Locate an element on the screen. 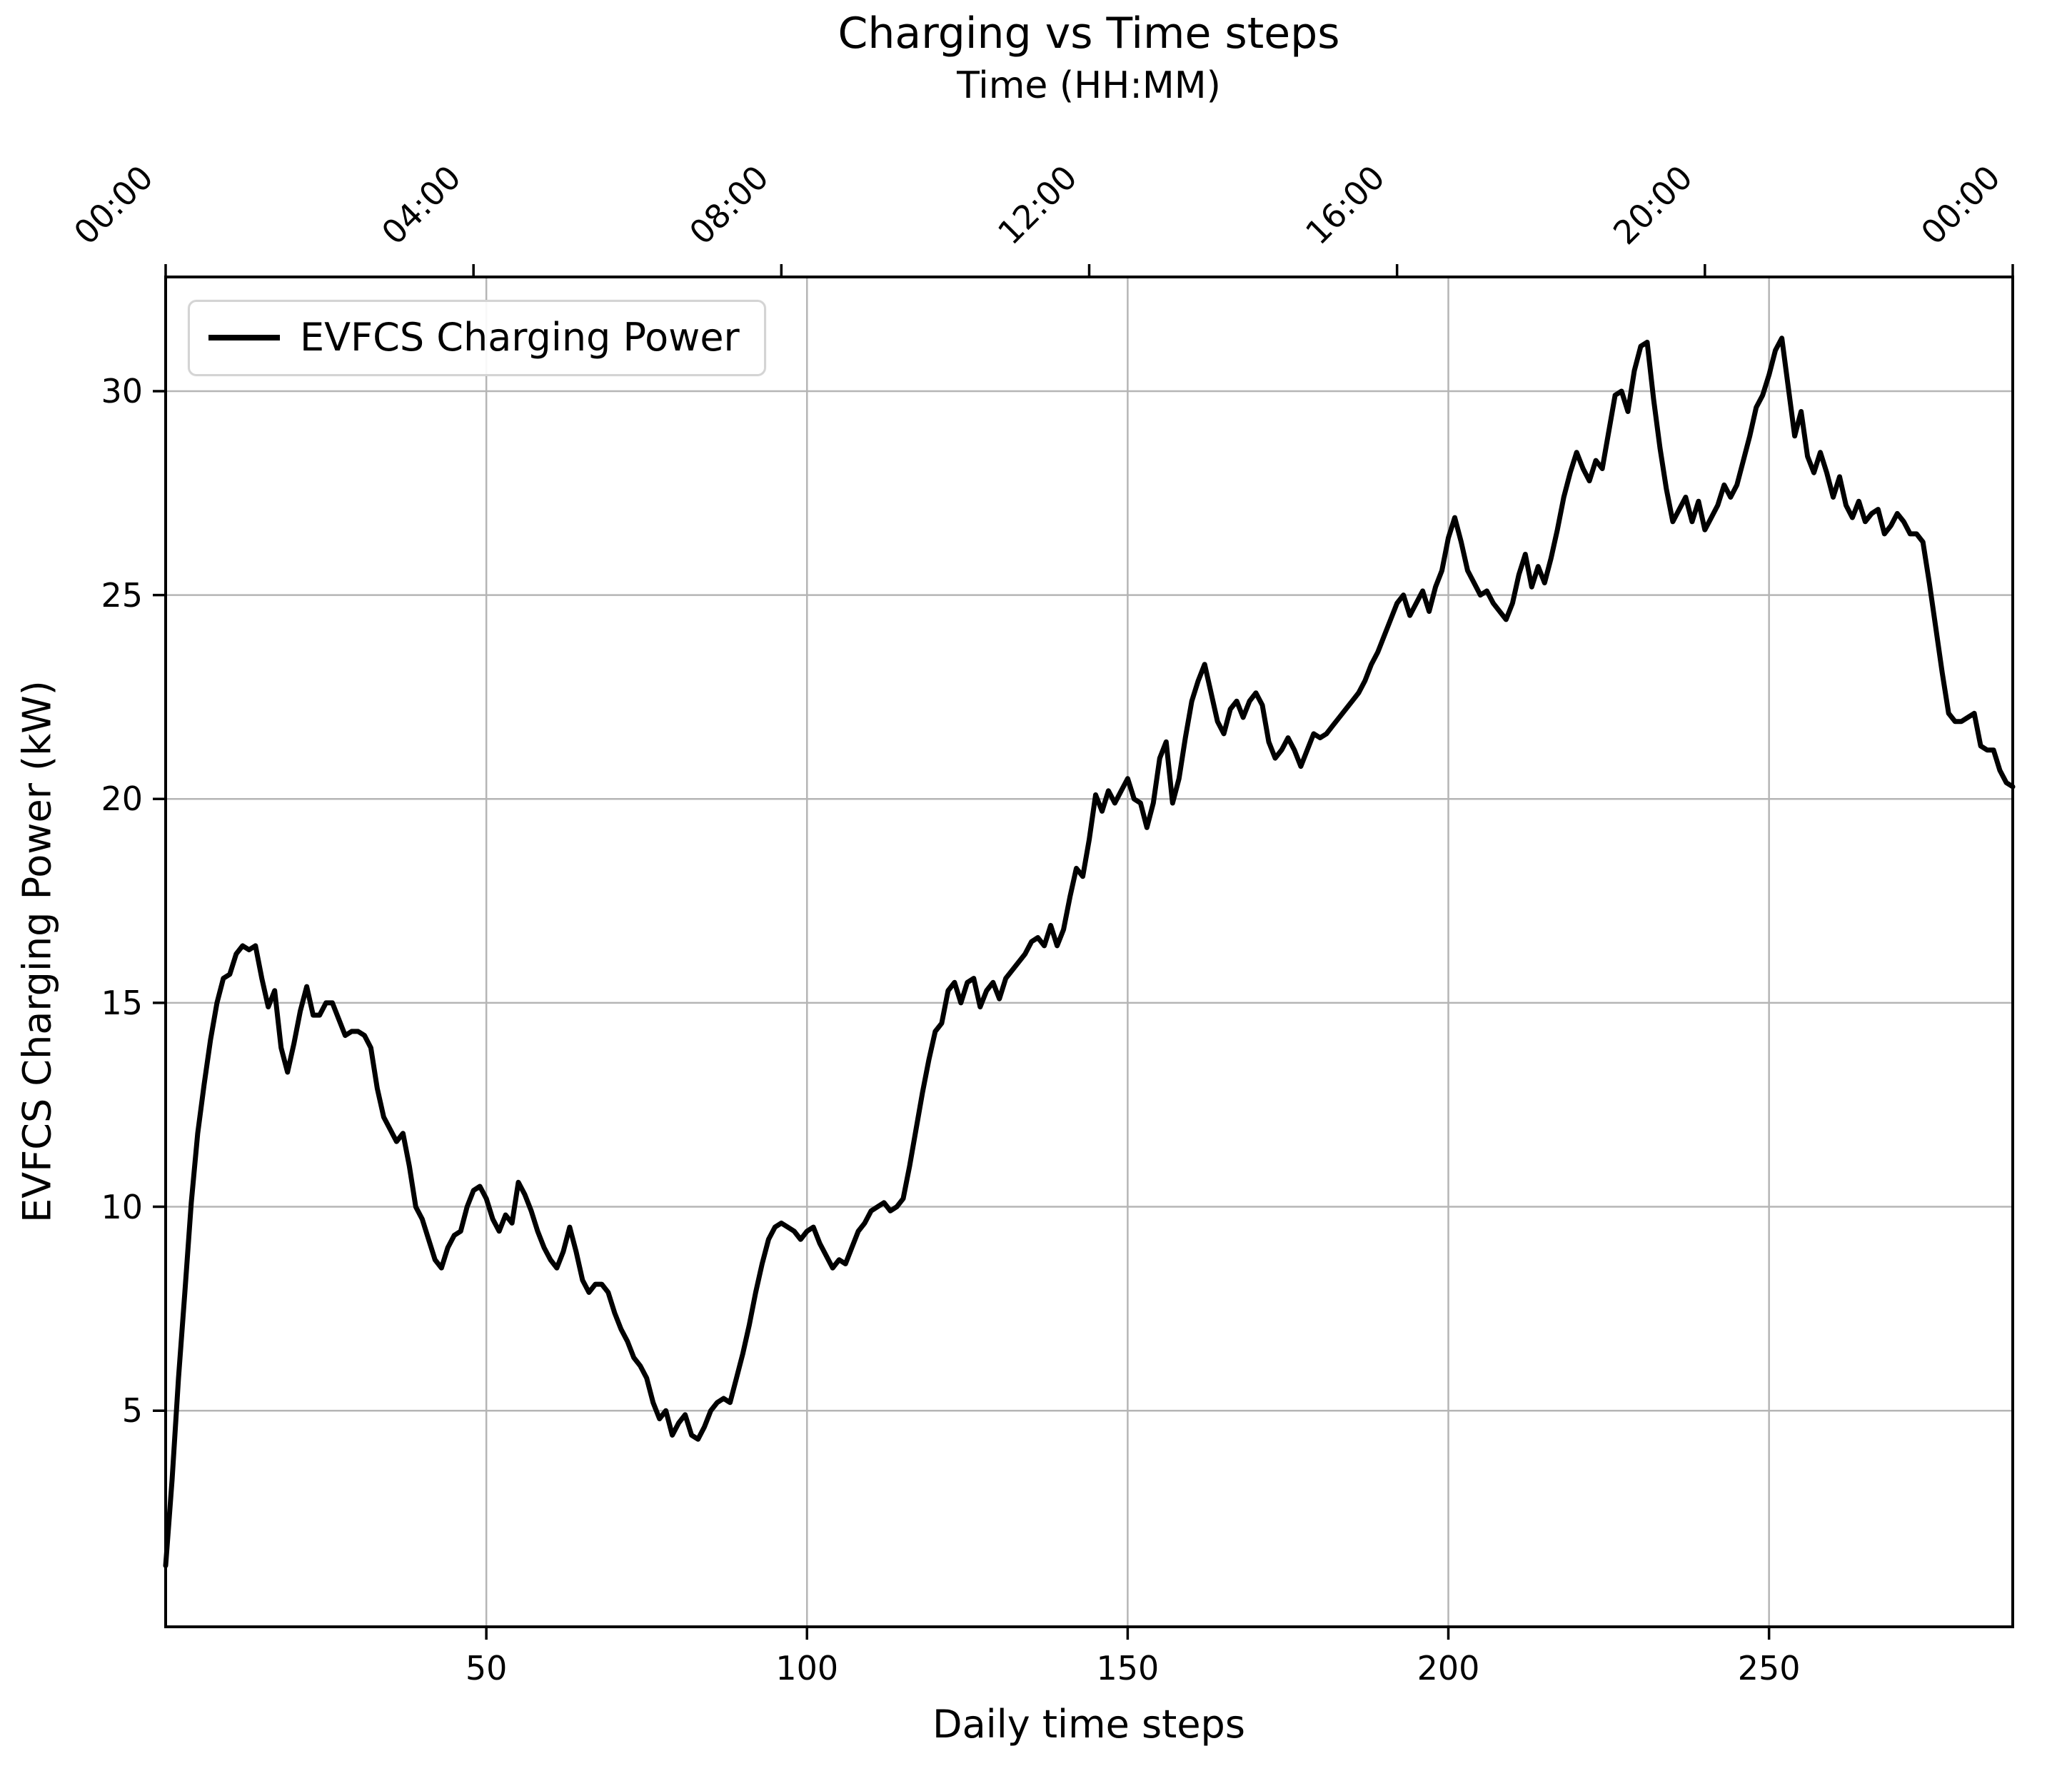 This screenshot has height=1776, width=2072. x-tick-label: 200 is located at coordinates (1448, 1668).